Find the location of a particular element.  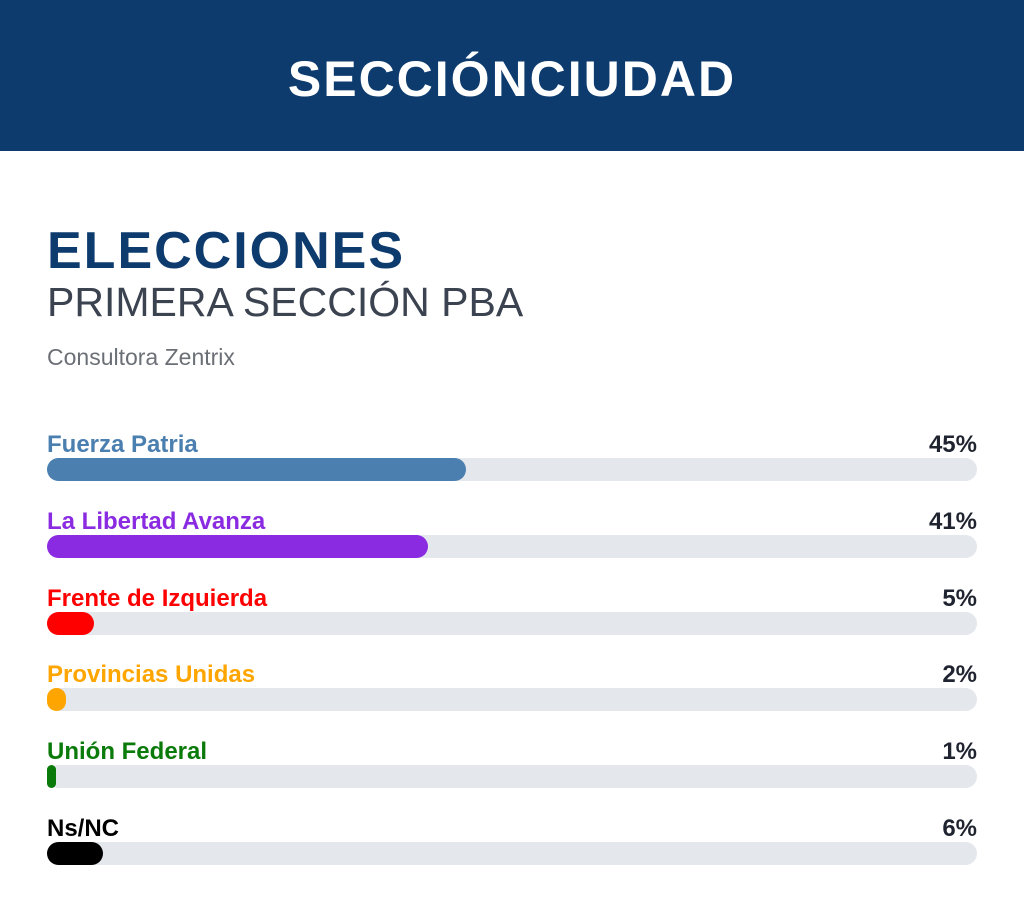

chart-source: Consultora Zentrix is located at coordinates (141, 357).